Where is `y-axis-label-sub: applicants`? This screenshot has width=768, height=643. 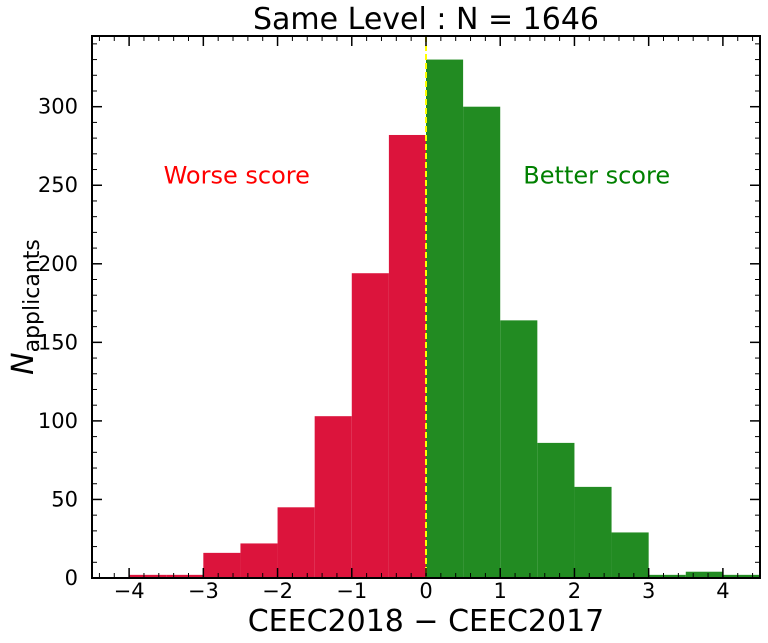
y-axis-label-sub: applicants is located at coordinates (32, 295).